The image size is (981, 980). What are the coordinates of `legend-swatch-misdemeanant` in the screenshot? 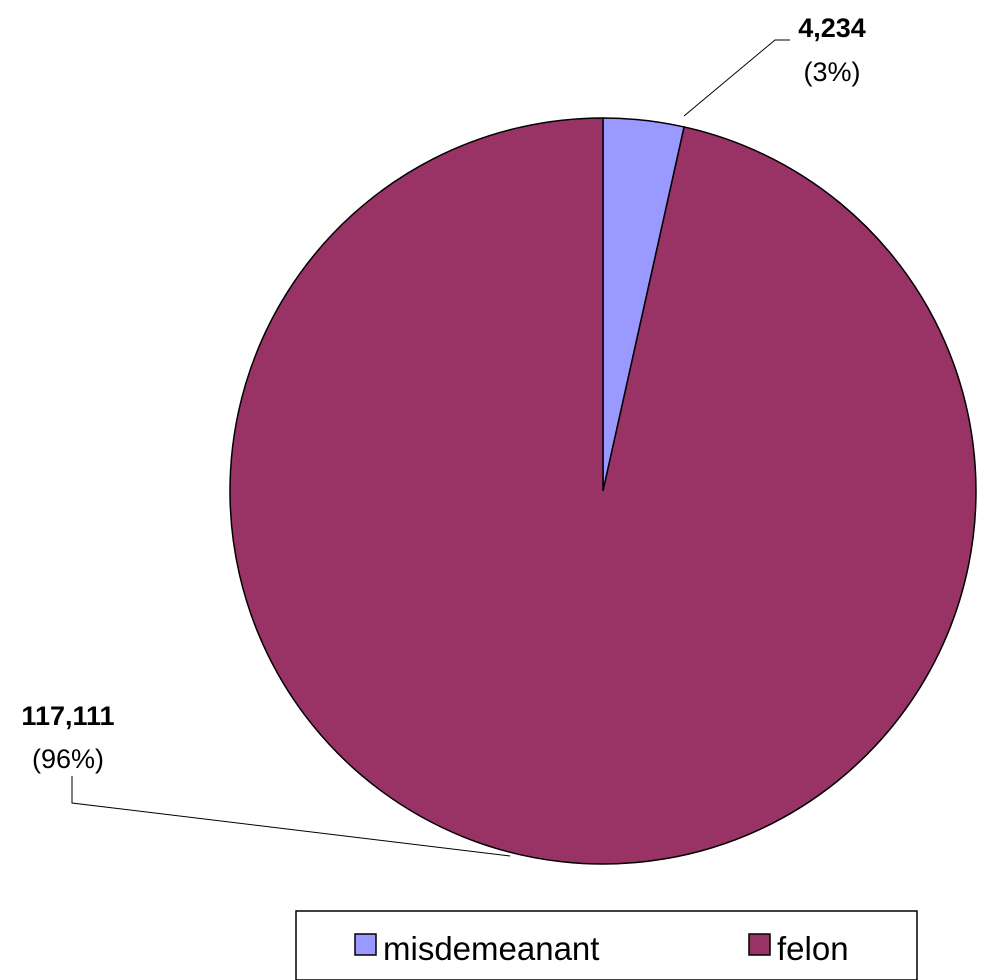 It's located at (365, 944).